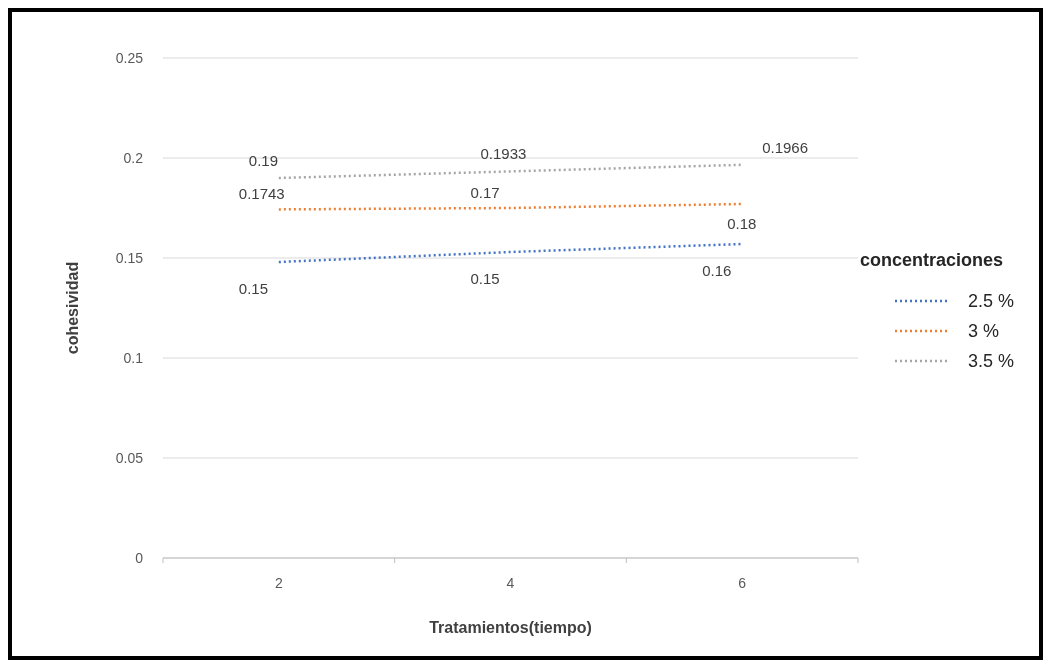  Describe the element at coordinates (503, 154) in the screenshot. I see `data-label: 0.1933` at that location.